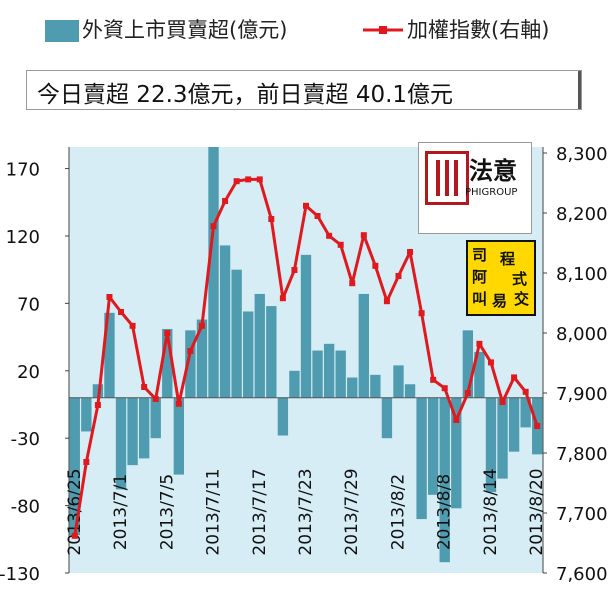 The height and width of the screenshot is (601, 610). I want to click on program-logo-char: 程, so click(508, 259).